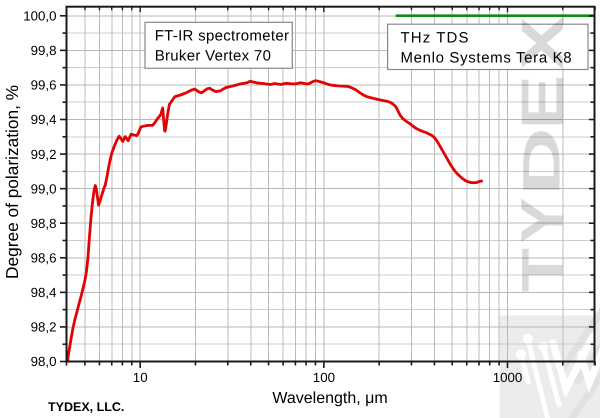 The height and width of the screenshot is (418, 600). What do you see at coordinates (542, 102) in the screenshot?
I see `svg-text: E` at bounding box center [542, 102].